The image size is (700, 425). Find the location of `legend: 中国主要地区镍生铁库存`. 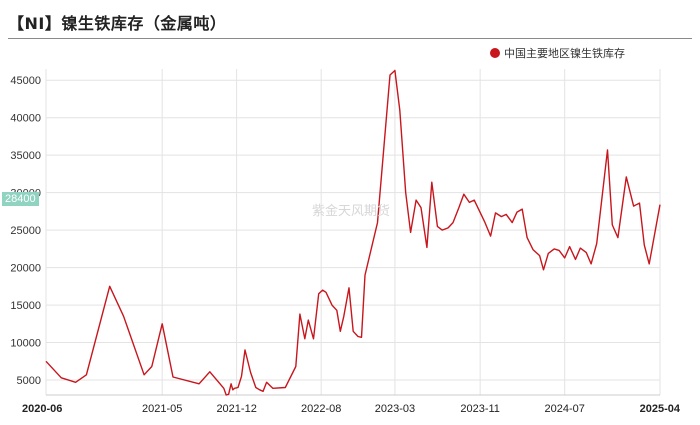

legend: 中国主要地区镍生铁库存 is located at coordinates (557, 53).